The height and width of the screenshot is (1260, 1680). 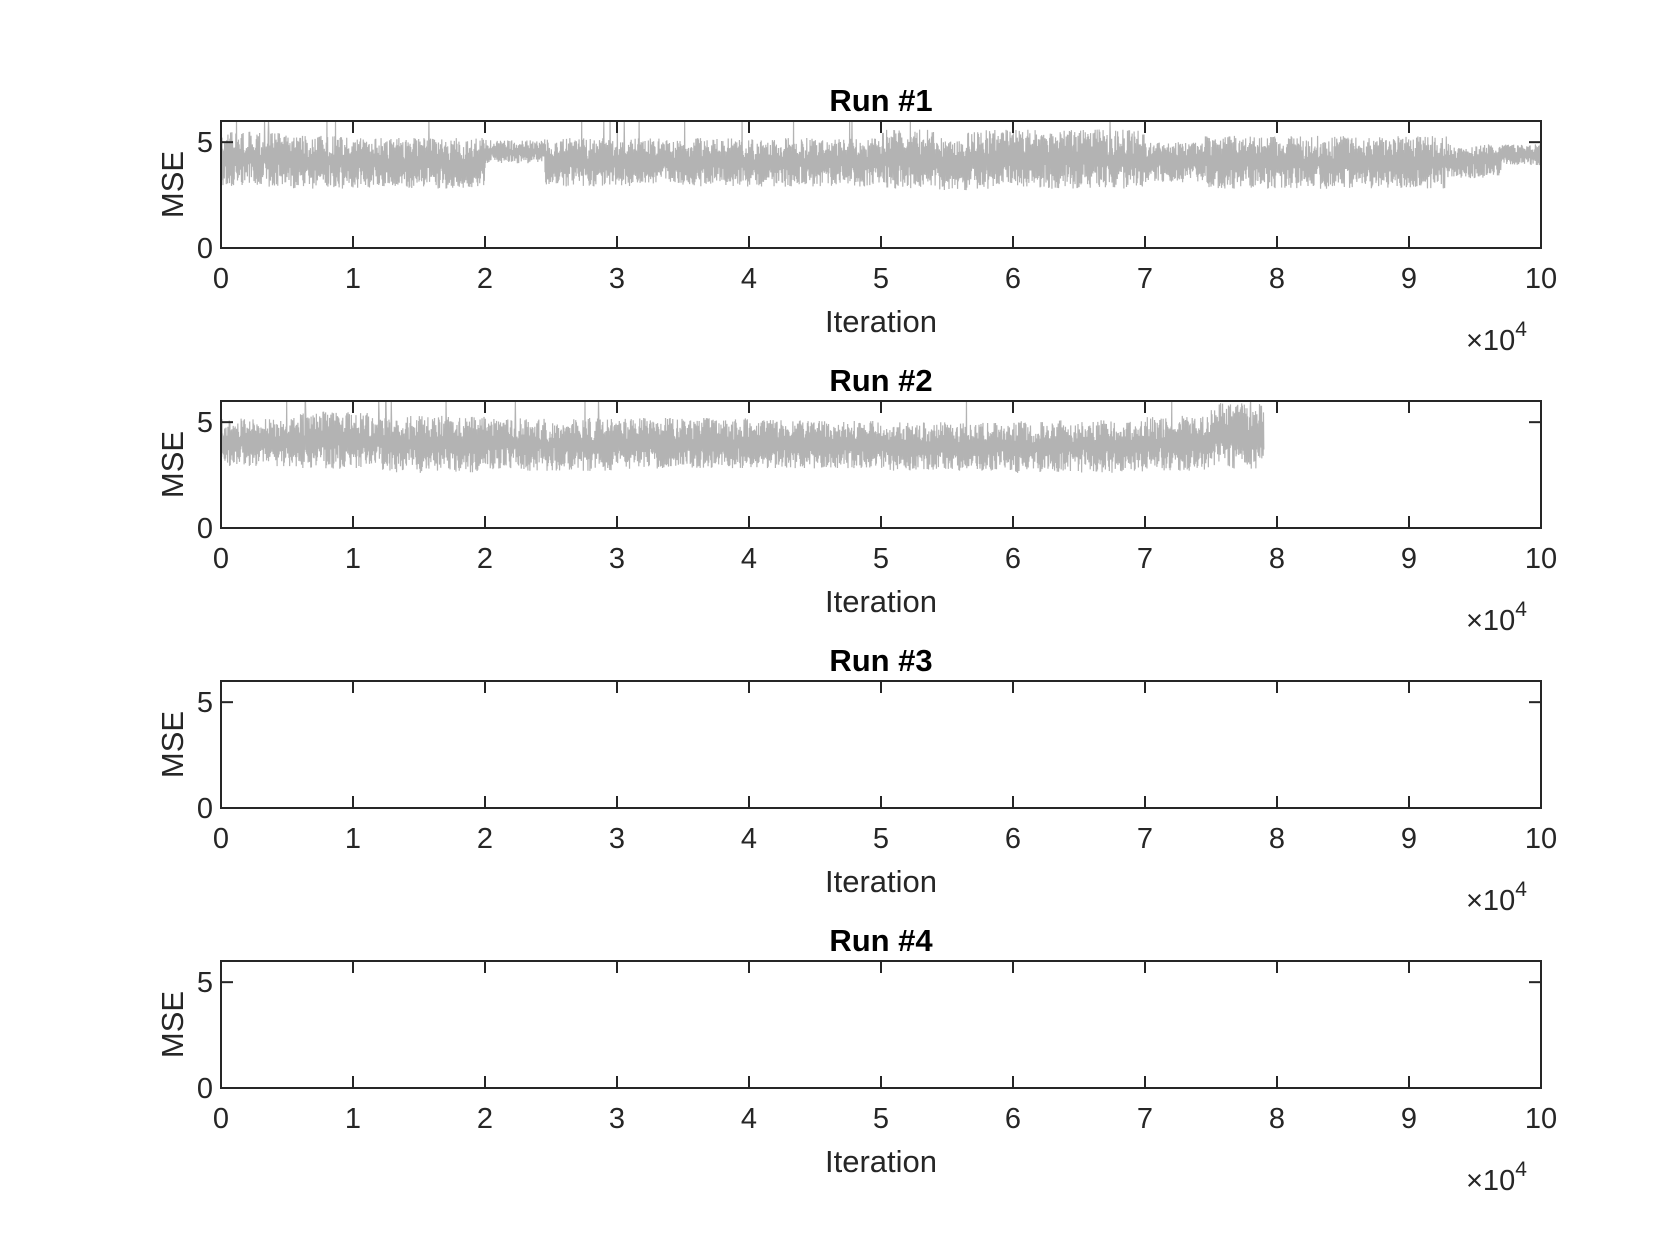 I want to click on chart-title: Run #2, so click(x=880, y=380).